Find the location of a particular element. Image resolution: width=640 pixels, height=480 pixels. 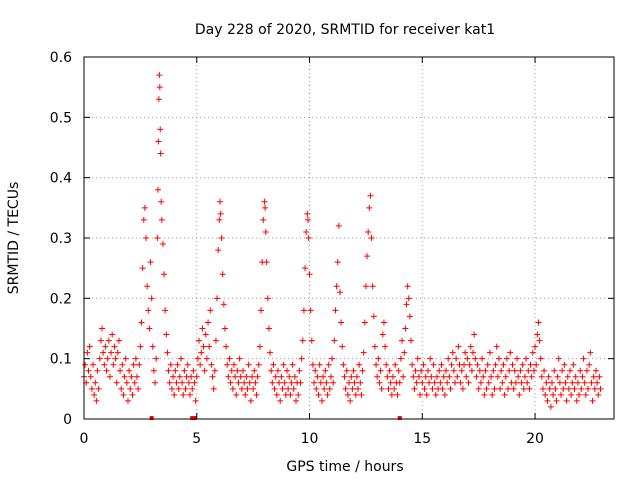

baseline-marker is located at coordinates (192, 418).